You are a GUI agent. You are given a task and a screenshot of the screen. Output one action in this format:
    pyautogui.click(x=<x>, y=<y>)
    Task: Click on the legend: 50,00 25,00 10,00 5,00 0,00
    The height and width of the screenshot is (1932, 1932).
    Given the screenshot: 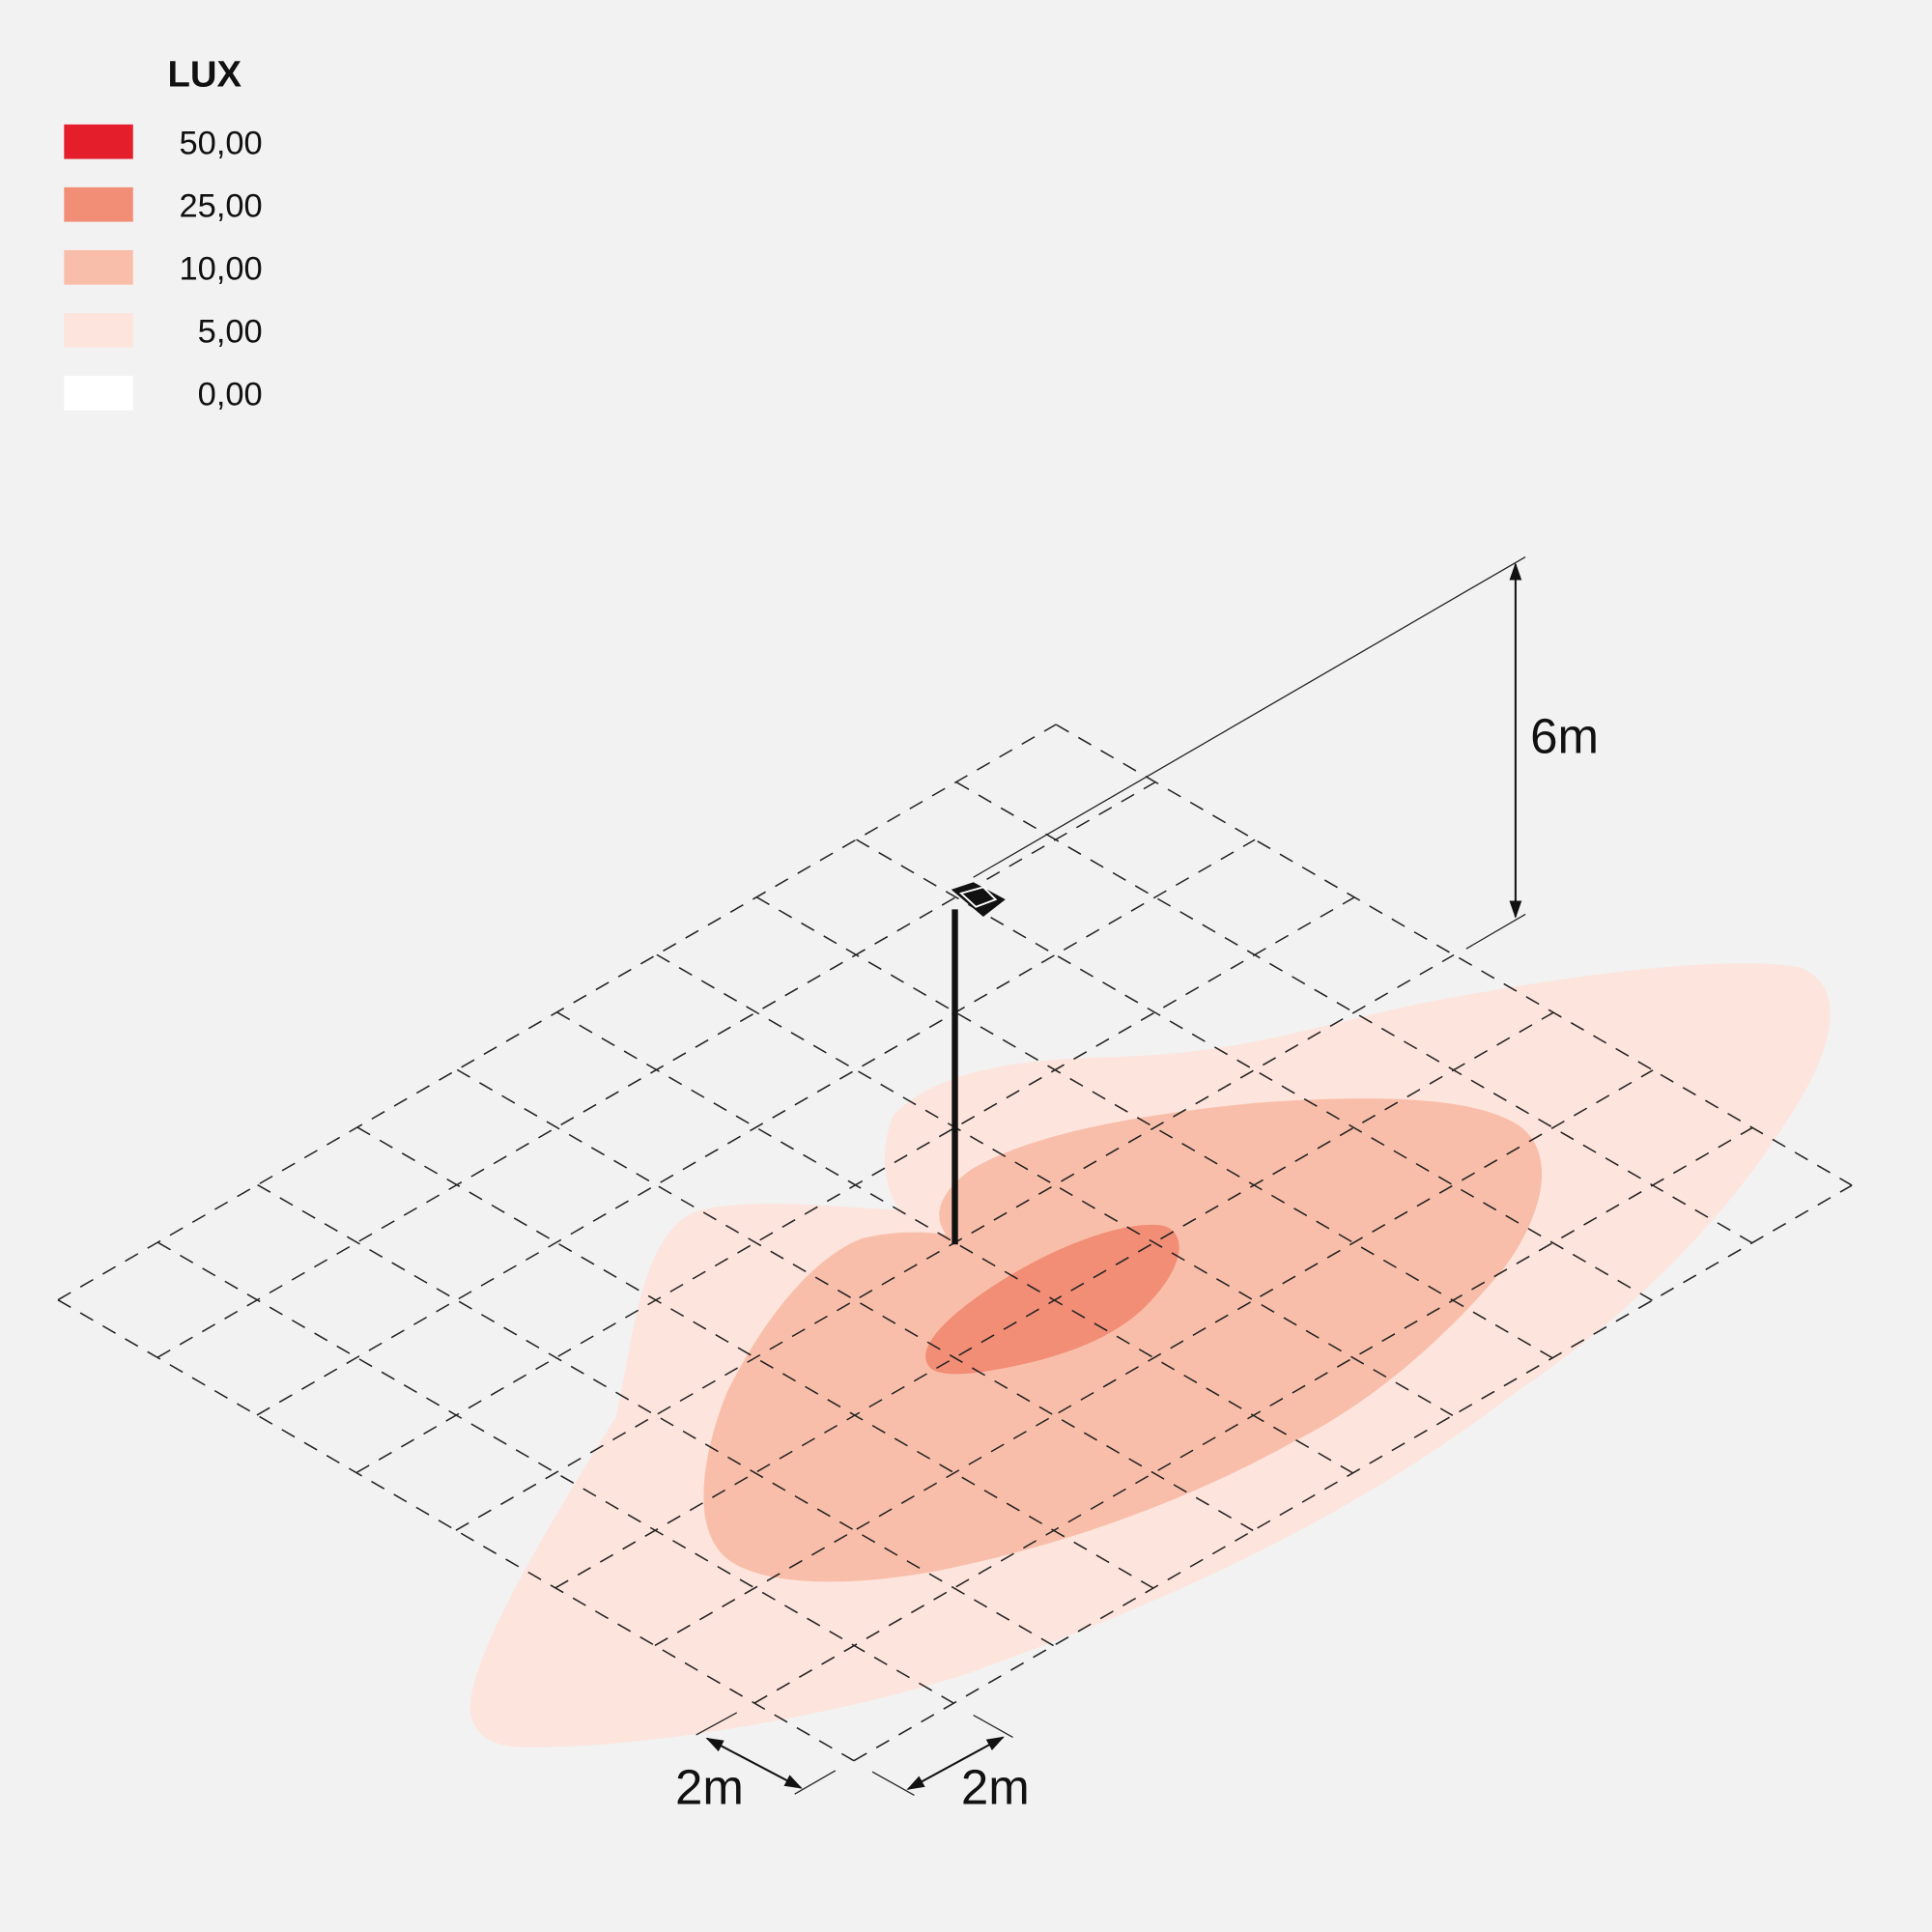 What is the action you would take?
    pyautogui.click(x=163, y=268)
    